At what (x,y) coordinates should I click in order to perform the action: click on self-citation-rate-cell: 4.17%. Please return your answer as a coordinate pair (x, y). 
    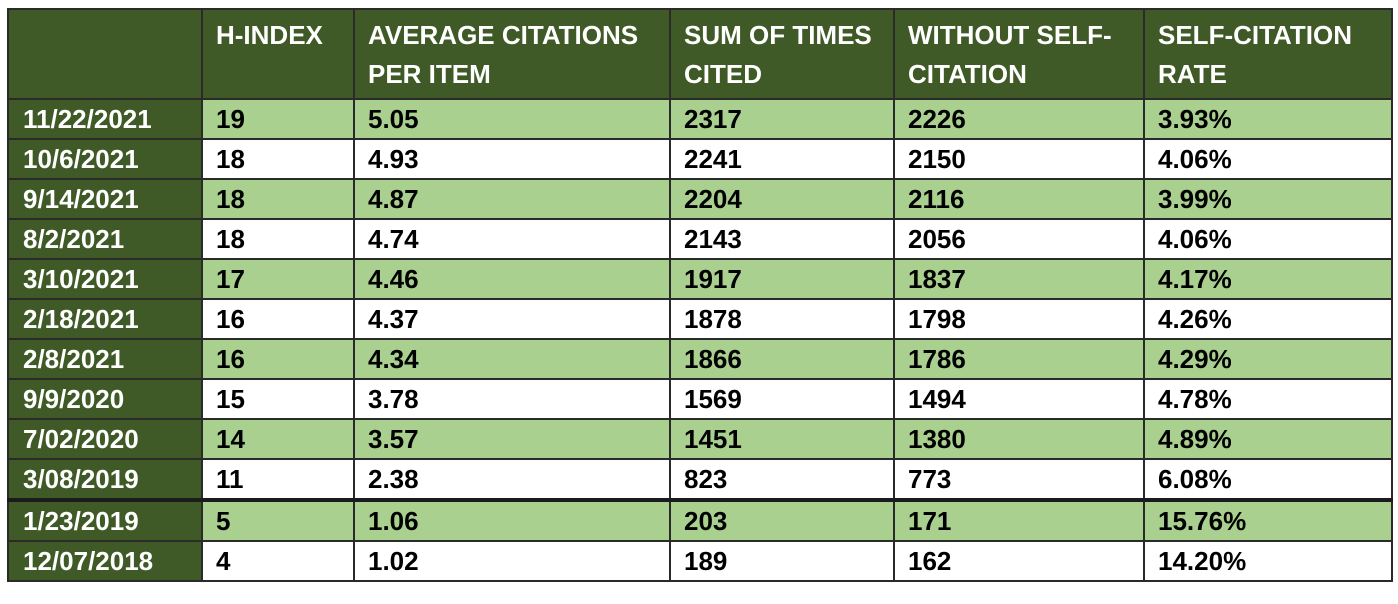
    Looking at the image, I should click on (1268, 279).